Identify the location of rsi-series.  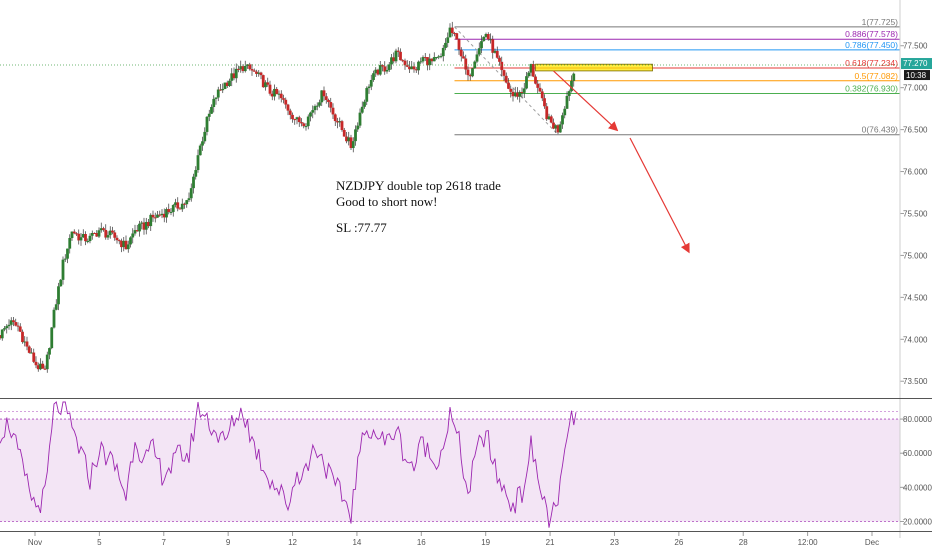
(288, 464).